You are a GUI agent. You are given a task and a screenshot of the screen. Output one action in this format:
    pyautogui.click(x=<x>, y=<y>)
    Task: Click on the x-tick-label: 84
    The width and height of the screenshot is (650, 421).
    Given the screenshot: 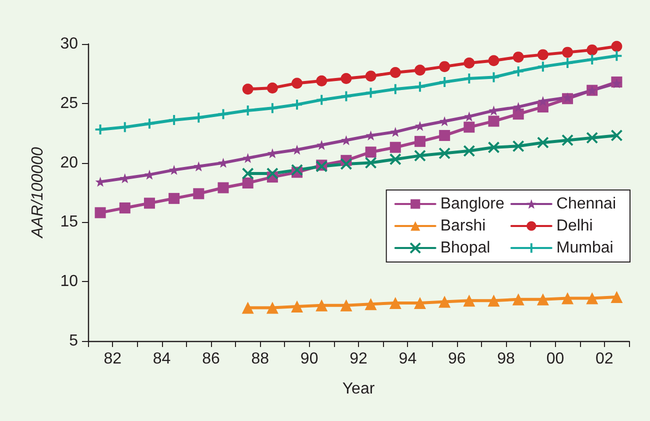 What is the action you would take?
    pyautogui.click(x=161, y=359)
    